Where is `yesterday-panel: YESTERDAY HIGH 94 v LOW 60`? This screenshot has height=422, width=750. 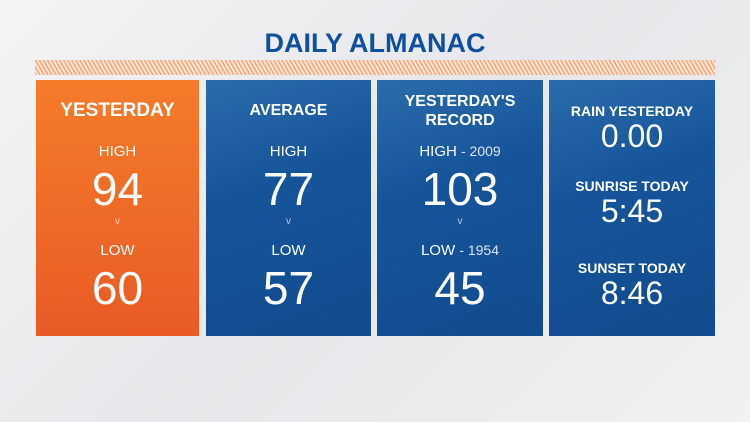
yesterday-panel: YESTERDAY HIGH 94 v LOW 60 is located at coordinates (117, 208).